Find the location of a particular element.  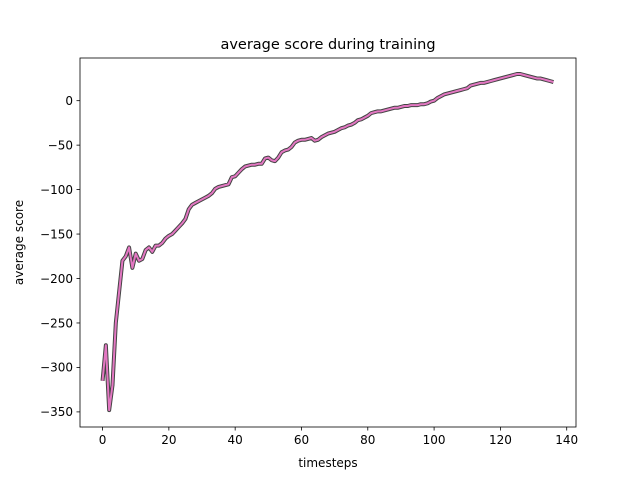

y-tick-label: −350 is located at coordinates (56, 412).